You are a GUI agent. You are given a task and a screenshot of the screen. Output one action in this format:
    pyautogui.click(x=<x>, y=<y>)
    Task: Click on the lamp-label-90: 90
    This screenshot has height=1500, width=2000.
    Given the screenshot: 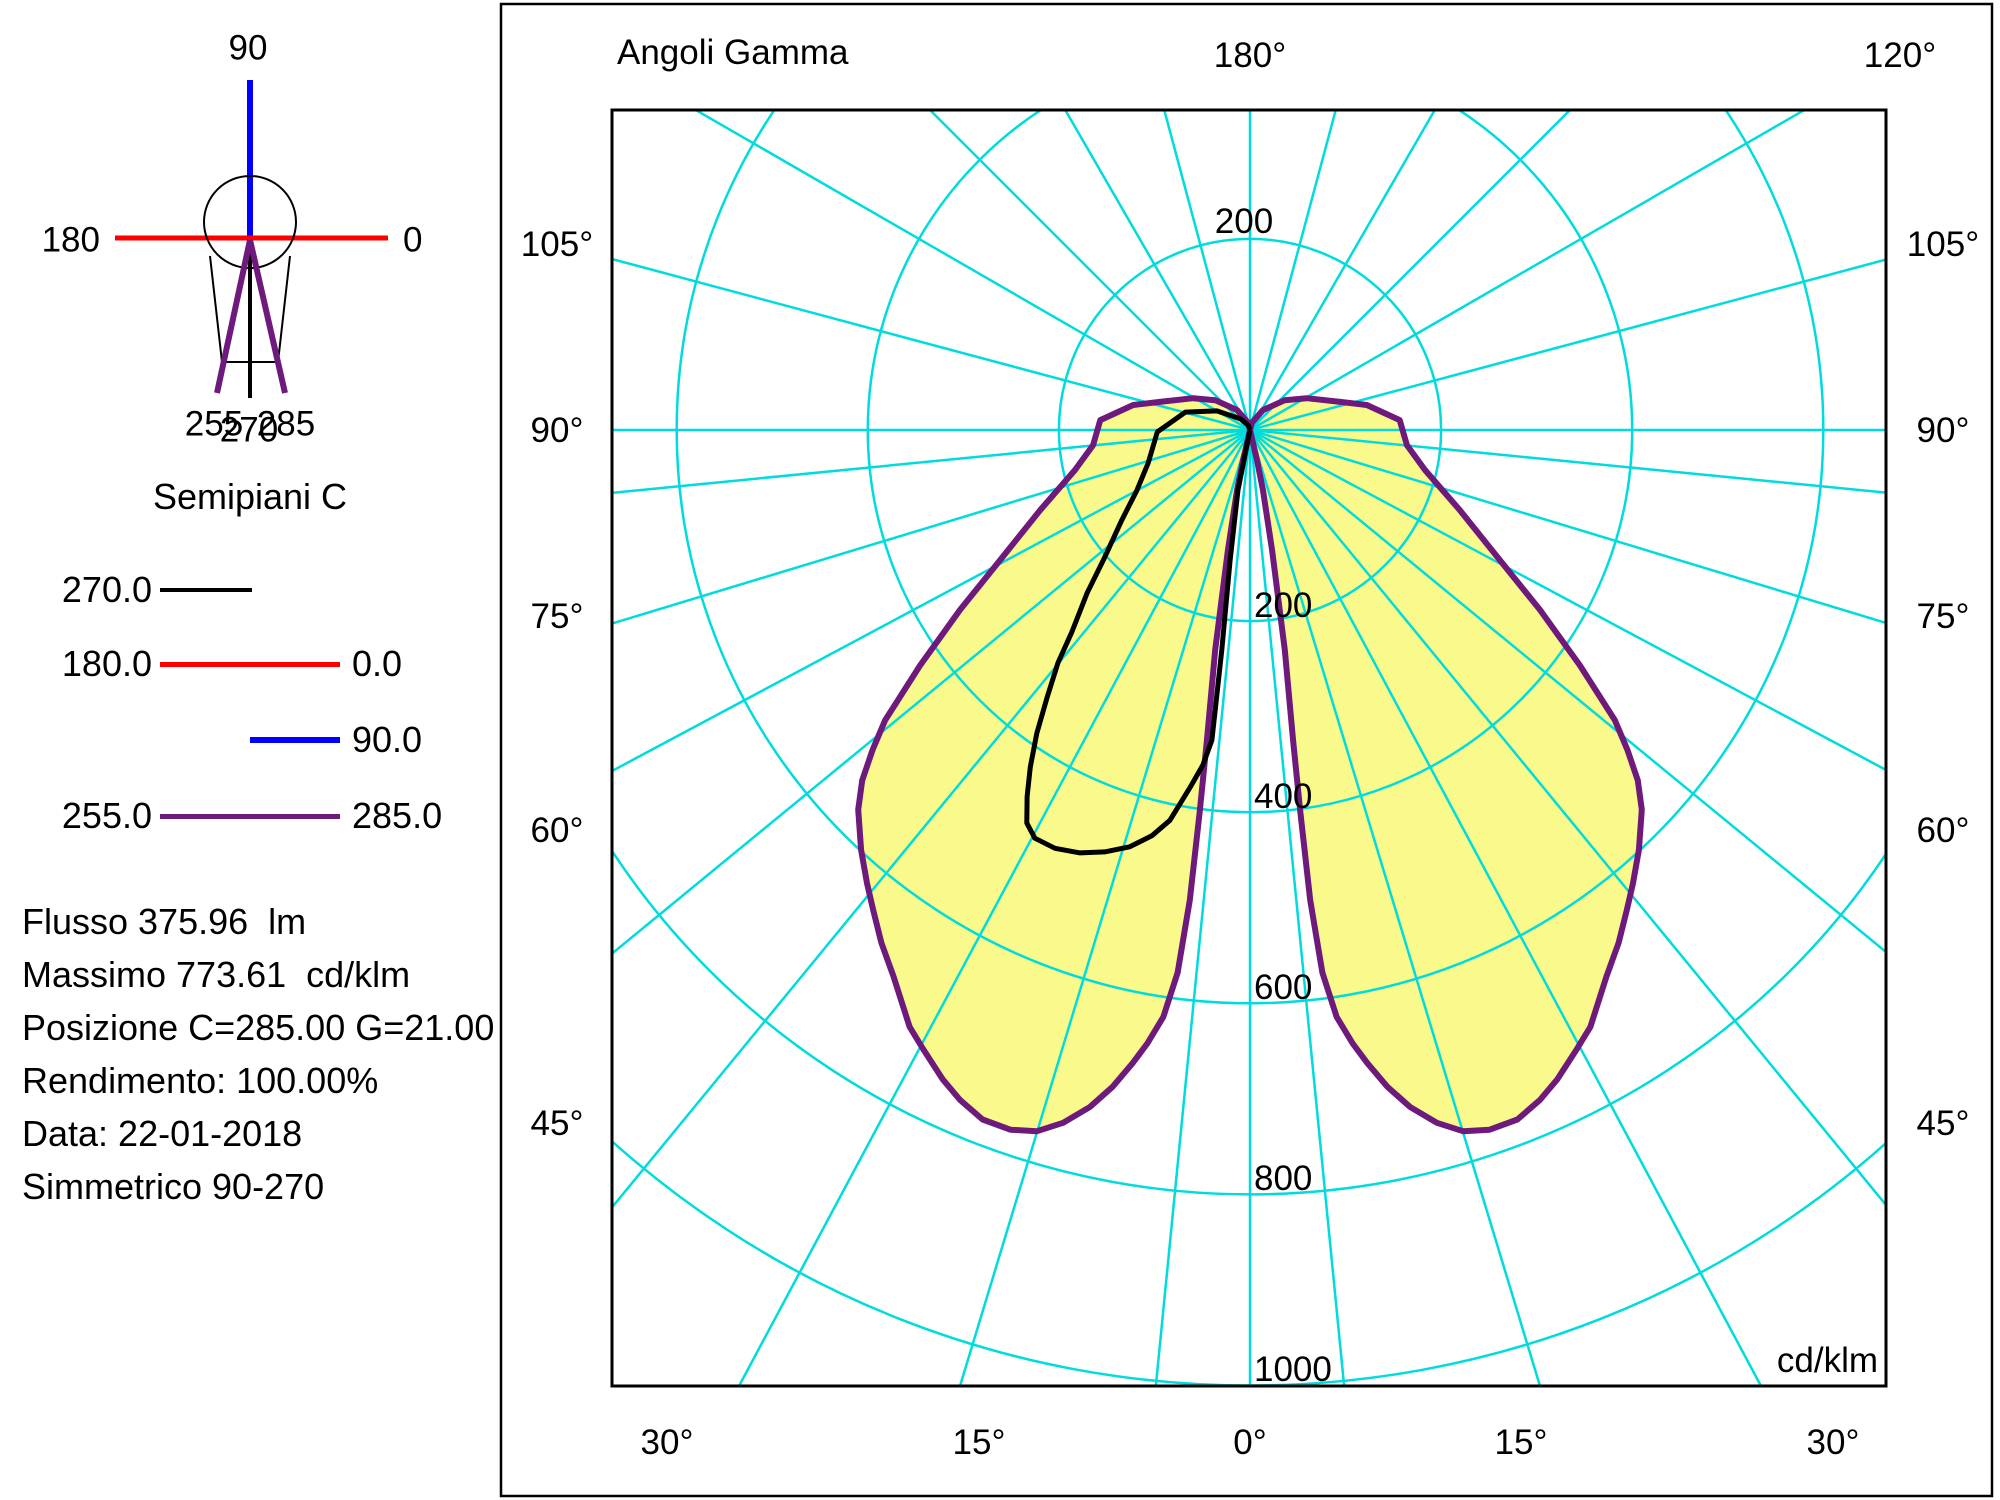 What is the action you would take?
    pyautogui.click(x=248, y=48)
    